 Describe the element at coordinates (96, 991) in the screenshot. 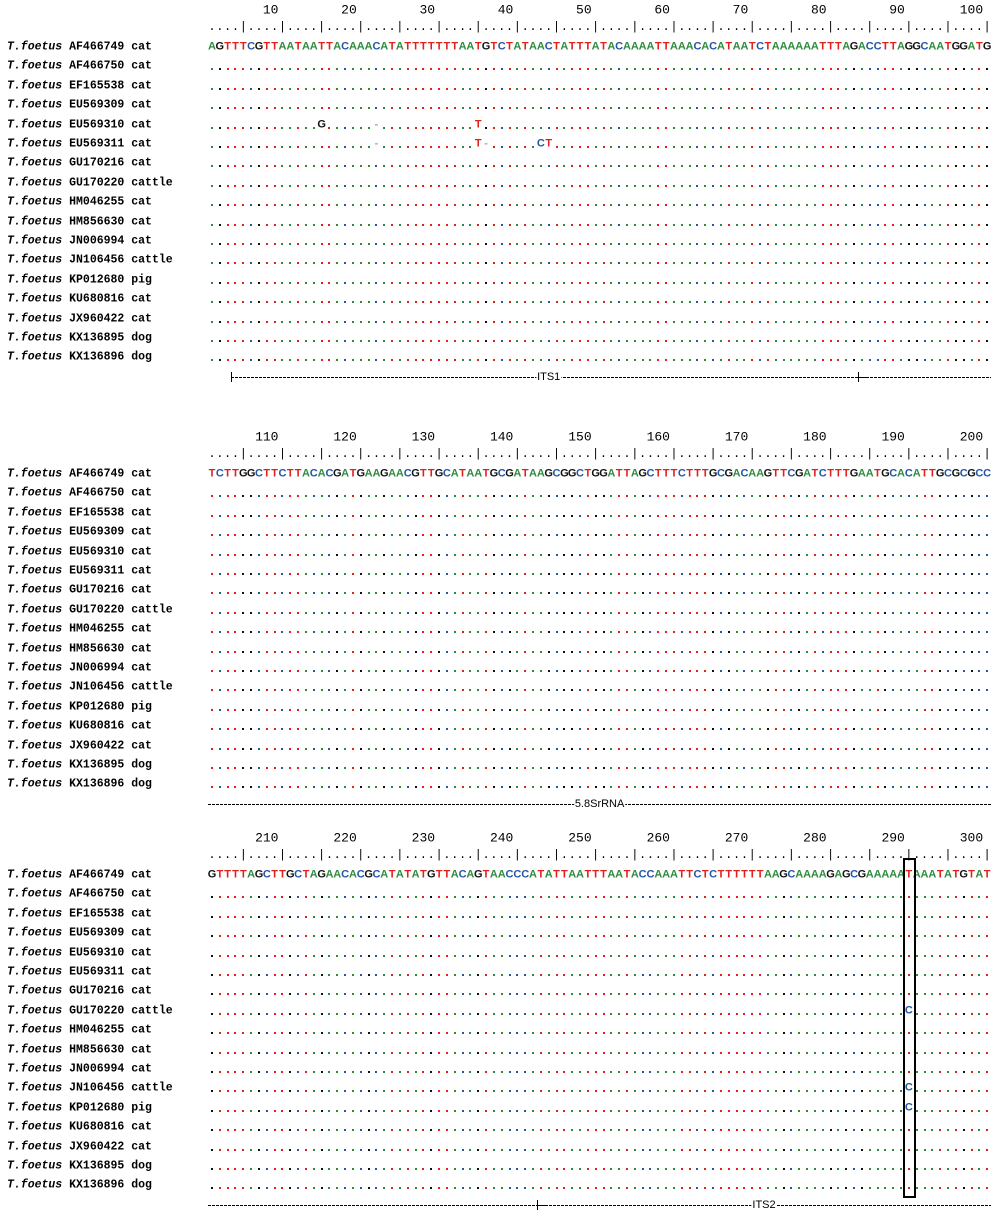

I see `accession-number: GU170216` at that location.